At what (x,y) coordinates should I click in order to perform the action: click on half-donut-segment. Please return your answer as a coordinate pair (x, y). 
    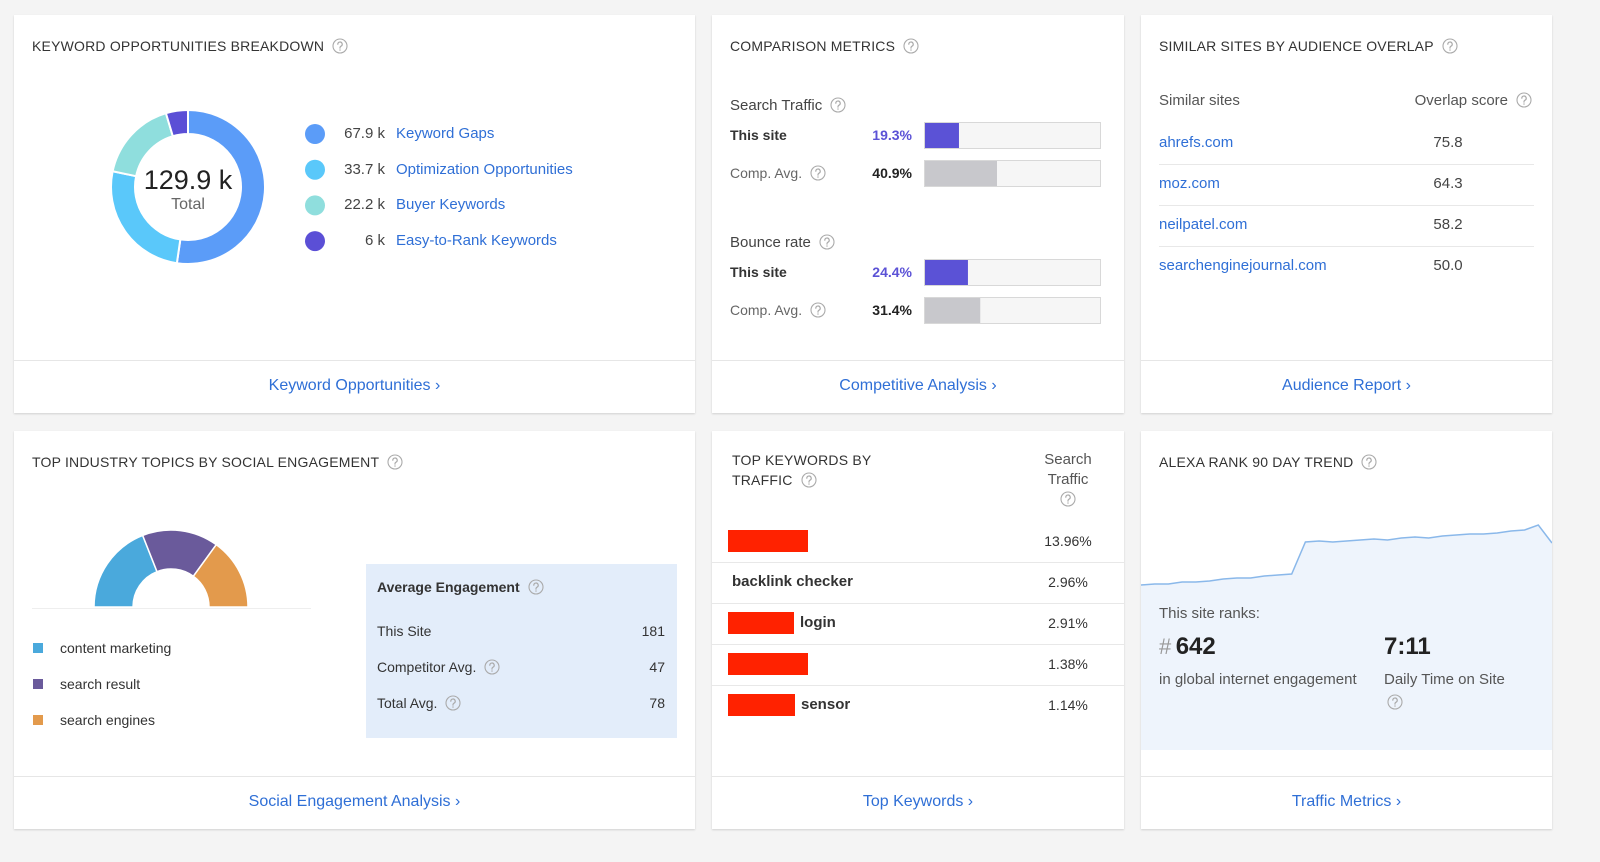
    Looking at the image, I should click on (220, 575).